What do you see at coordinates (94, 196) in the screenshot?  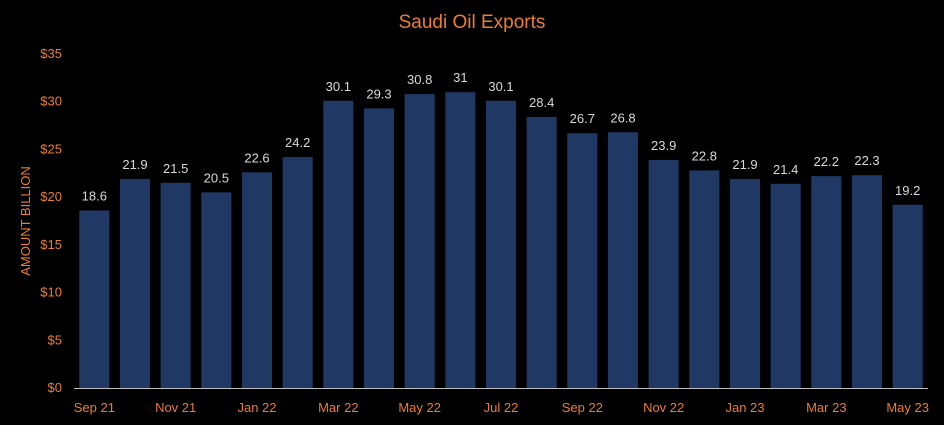 I see `data-label: 18.6` at bounding box center [94, 196].